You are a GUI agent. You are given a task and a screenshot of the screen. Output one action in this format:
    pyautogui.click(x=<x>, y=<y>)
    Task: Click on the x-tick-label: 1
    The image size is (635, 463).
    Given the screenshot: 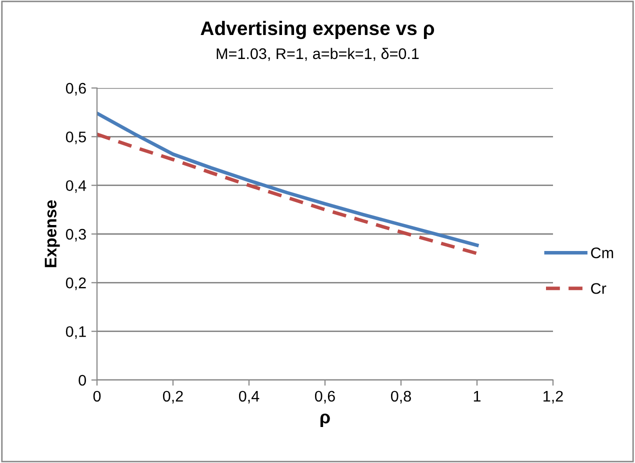 What is the action you would take?
    pyautogui.click(x=477, y=396)
    